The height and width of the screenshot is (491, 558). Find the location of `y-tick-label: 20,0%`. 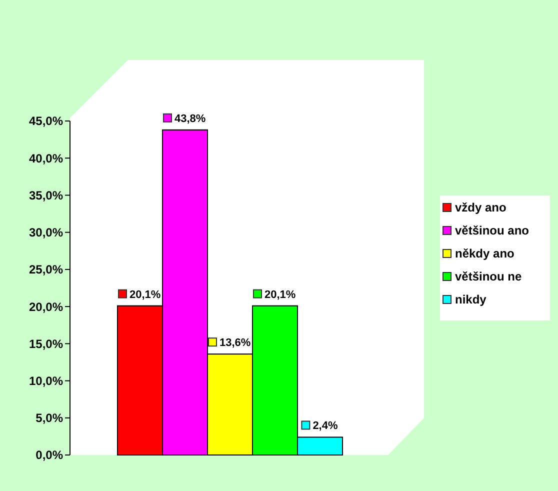

y-tick-label: 20,0% is located at coordinates (46, 307).